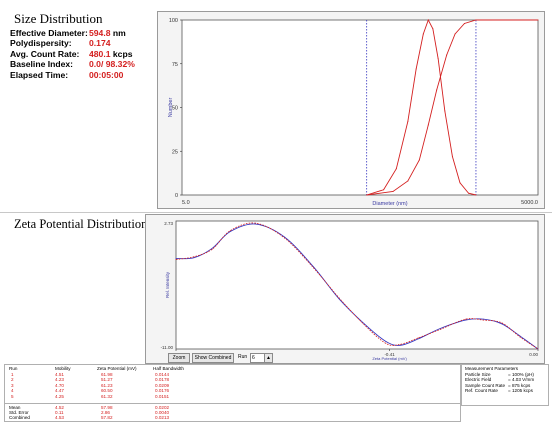  I want to click on summary-cell: 0.0040, so click(162, 413).